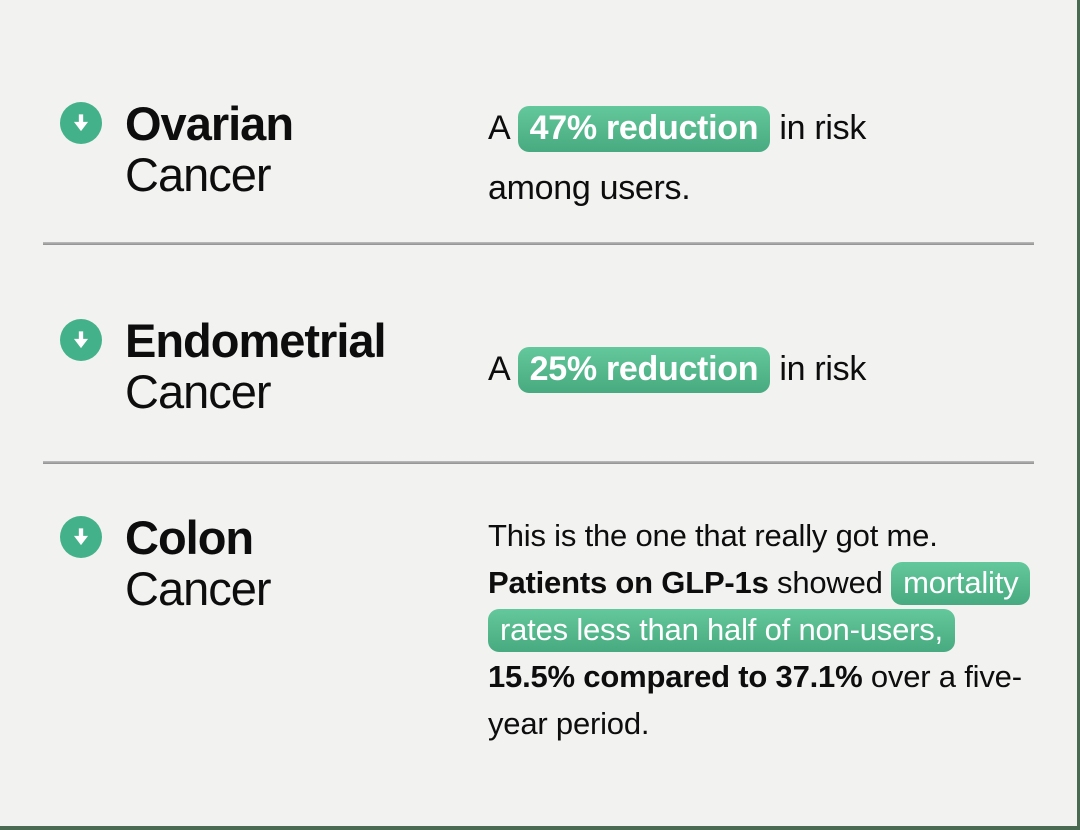 This screenshot has height=830, width=1080. I want to click on body-bold-stats: 15.5% compared to 37.1%, so click(675, 676).